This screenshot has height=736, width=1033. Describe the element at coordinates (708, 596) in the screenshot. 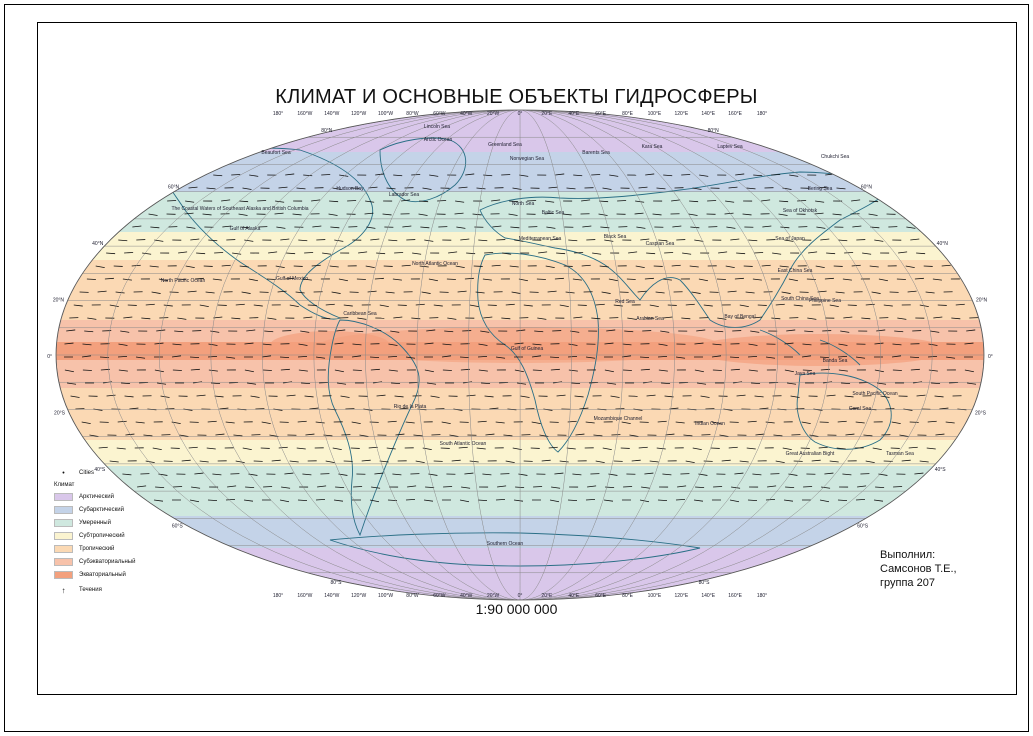

I see `lon-label: 140°E` at that location.